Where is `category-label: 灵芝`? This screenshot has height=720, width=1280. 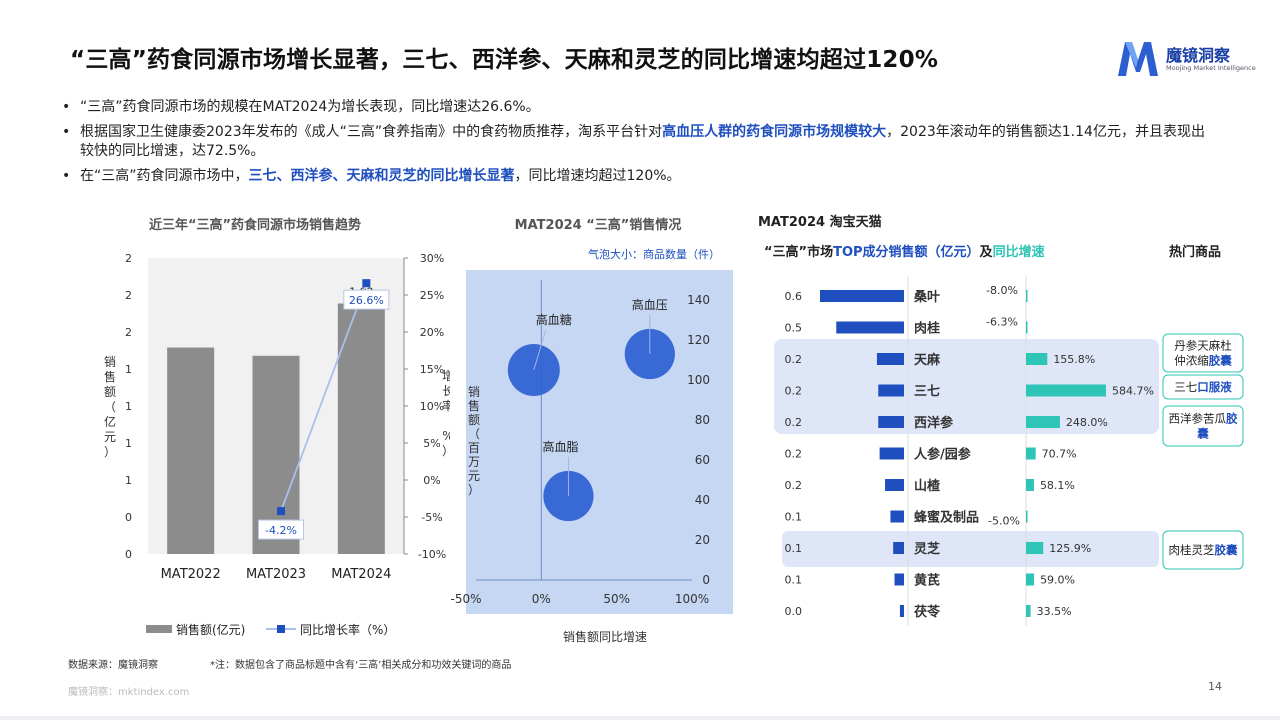 category-label: 灵芝 is located at coordinates (927, 549).